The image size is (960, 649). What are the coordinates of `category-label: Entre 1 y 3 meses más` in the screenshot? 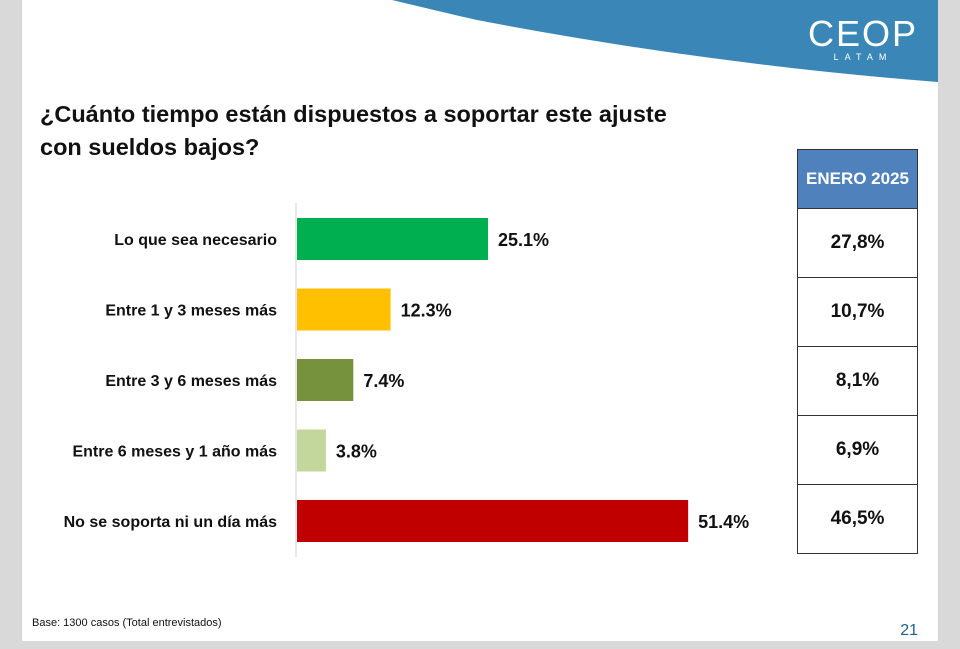 It's located at (191, 311).